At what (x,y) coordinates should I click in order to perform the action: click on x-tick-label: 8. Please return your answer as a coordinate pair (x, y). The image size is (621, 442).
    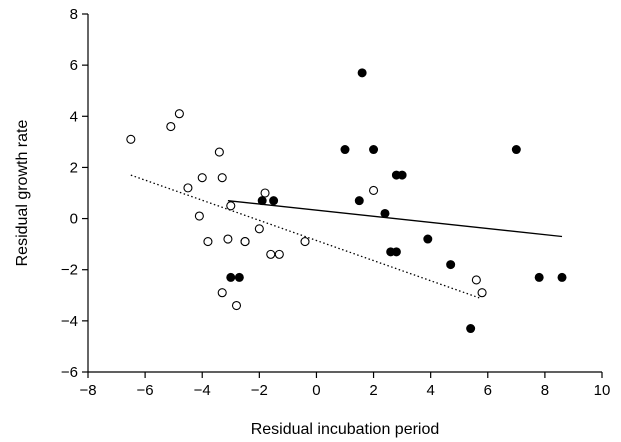
    Looking at the image, I should click on (545, 390).